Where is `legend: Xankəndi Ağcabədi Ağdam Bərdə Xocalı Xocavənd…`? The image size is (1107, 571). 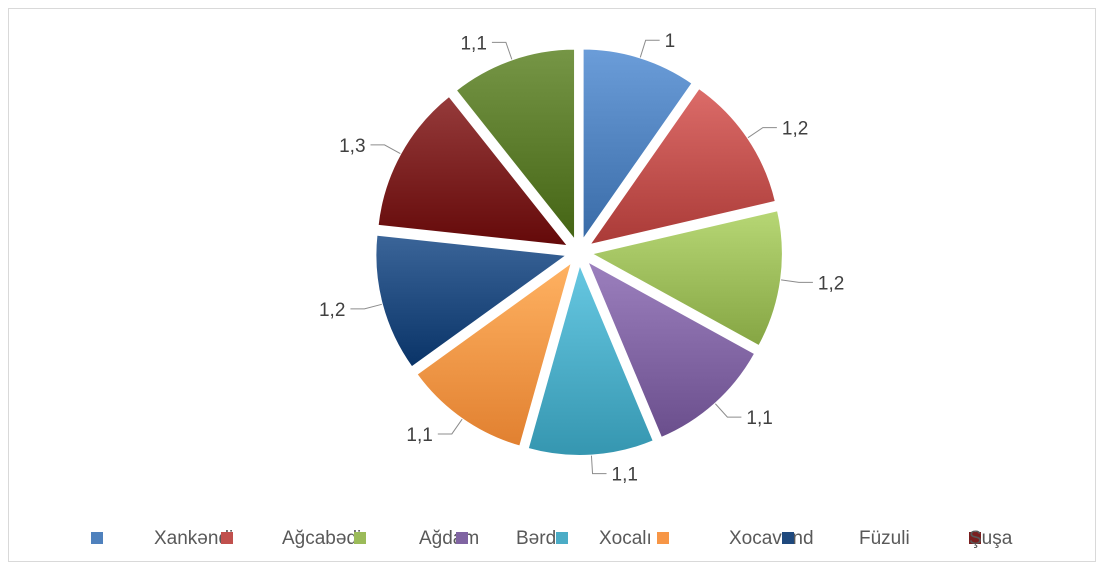
legend: Xankəndi Ağcabədi Ağdam Bərdə Xocalı Xocavənd… is located at coordinates (552, 538).